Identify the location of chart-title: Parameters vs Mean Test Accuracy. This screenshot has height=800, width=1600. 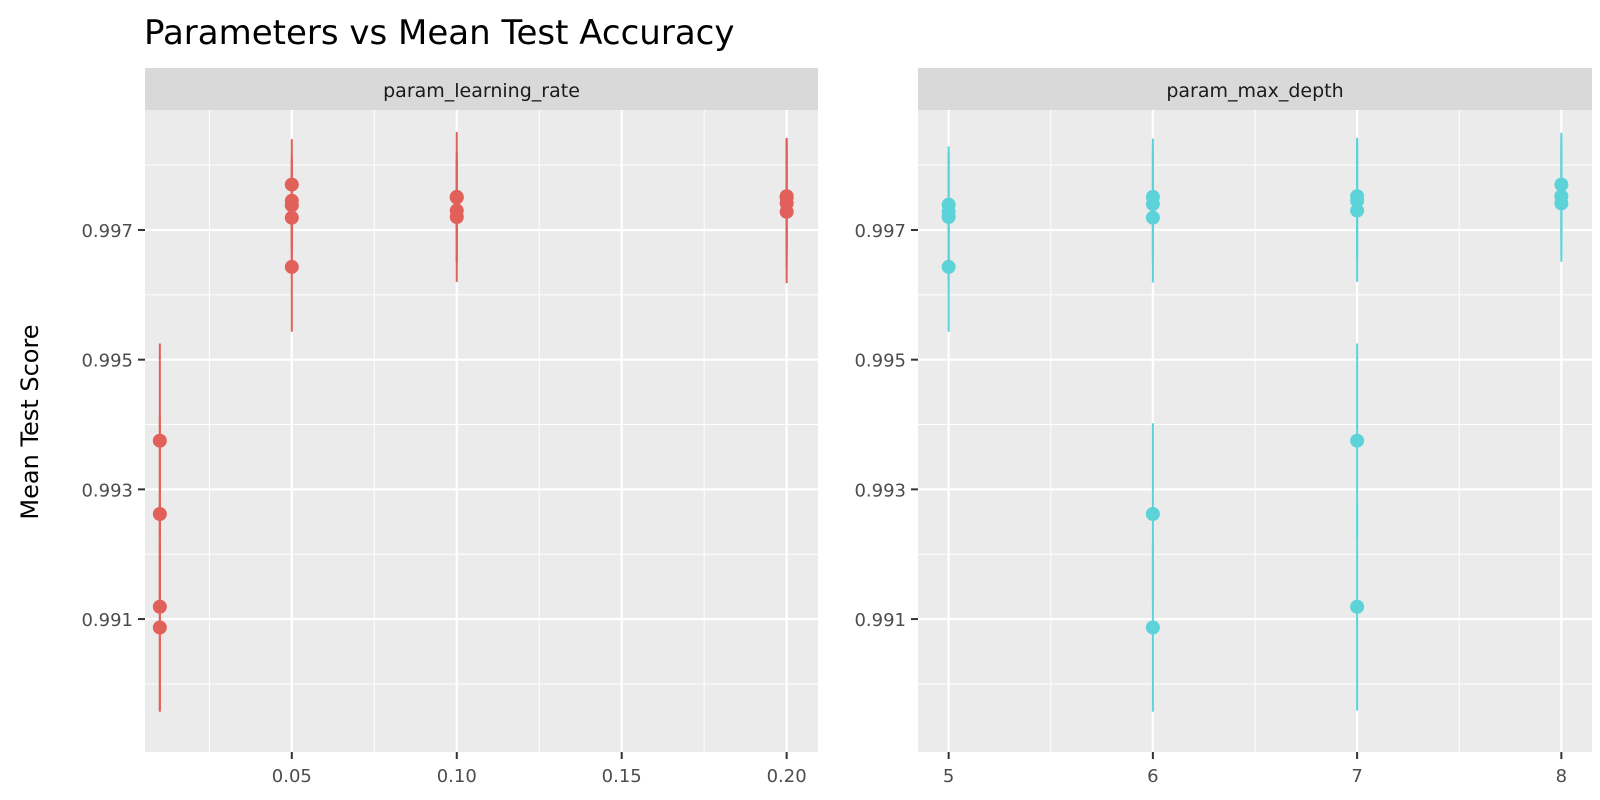
(439, 33).